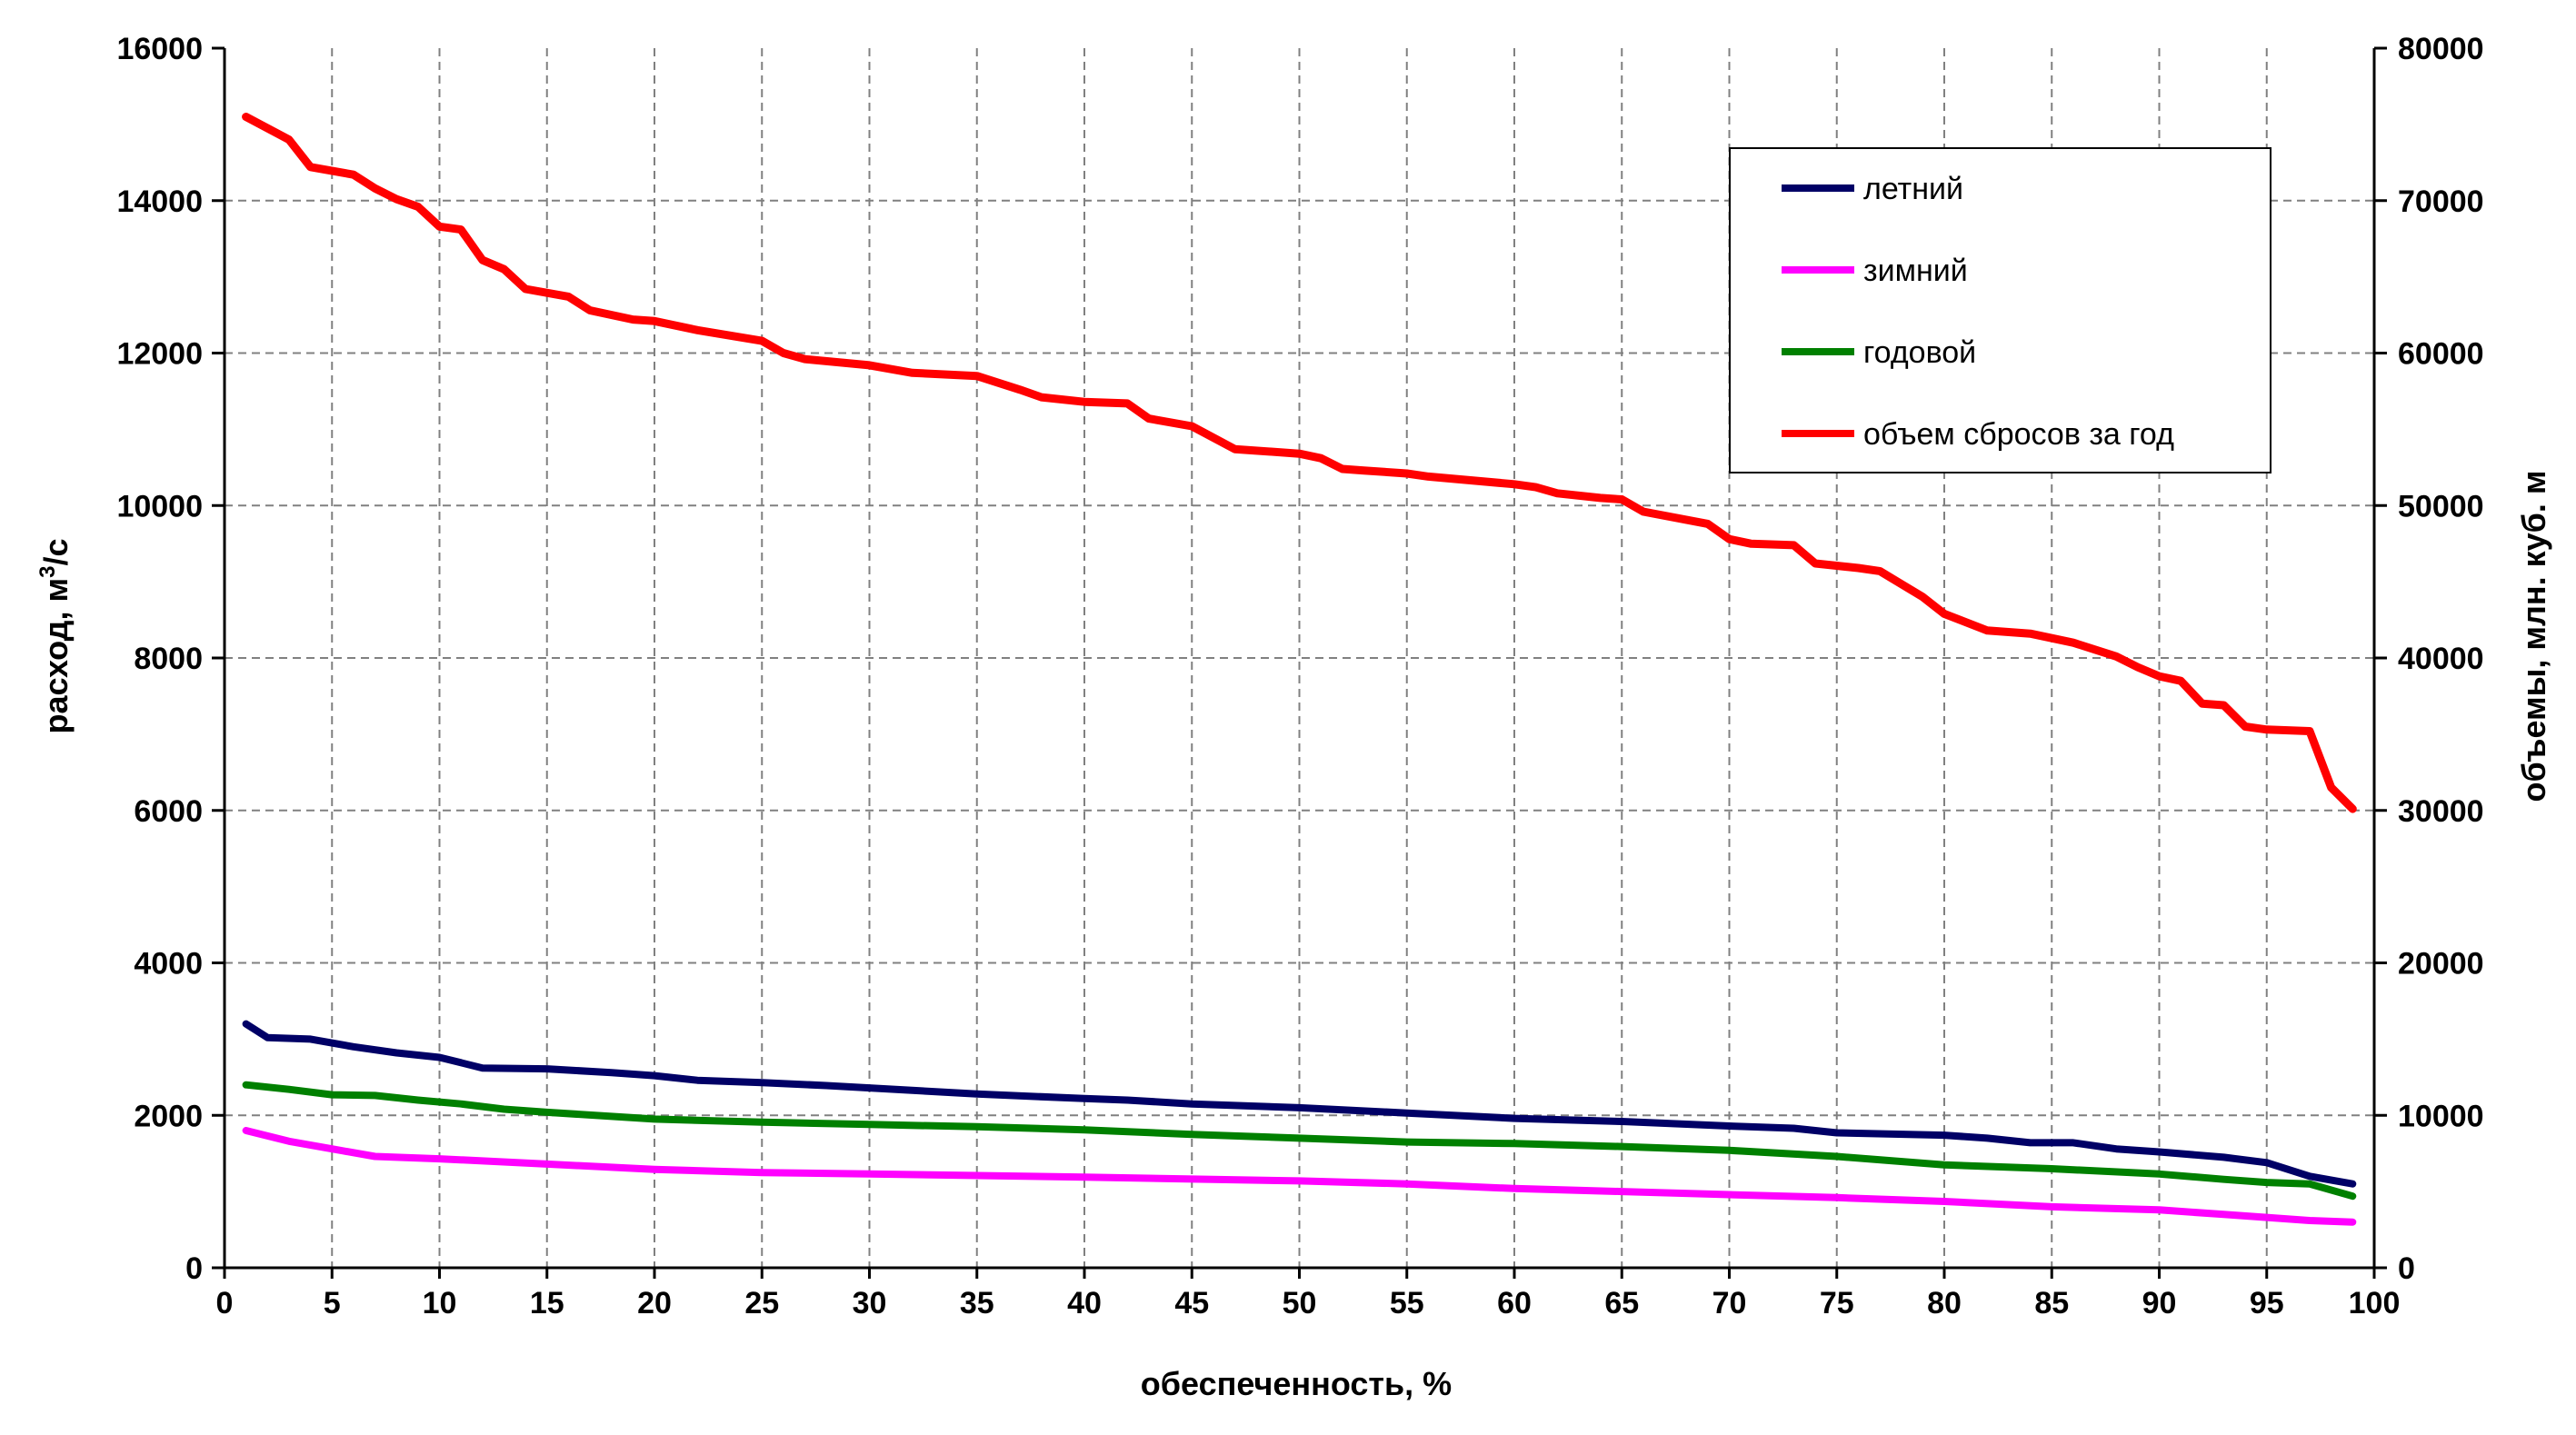 The image size is (2576, 1435). Describe the element at coordinates (440, 1303) in the screenshot. I see `x-tick-label: 10` at that location.